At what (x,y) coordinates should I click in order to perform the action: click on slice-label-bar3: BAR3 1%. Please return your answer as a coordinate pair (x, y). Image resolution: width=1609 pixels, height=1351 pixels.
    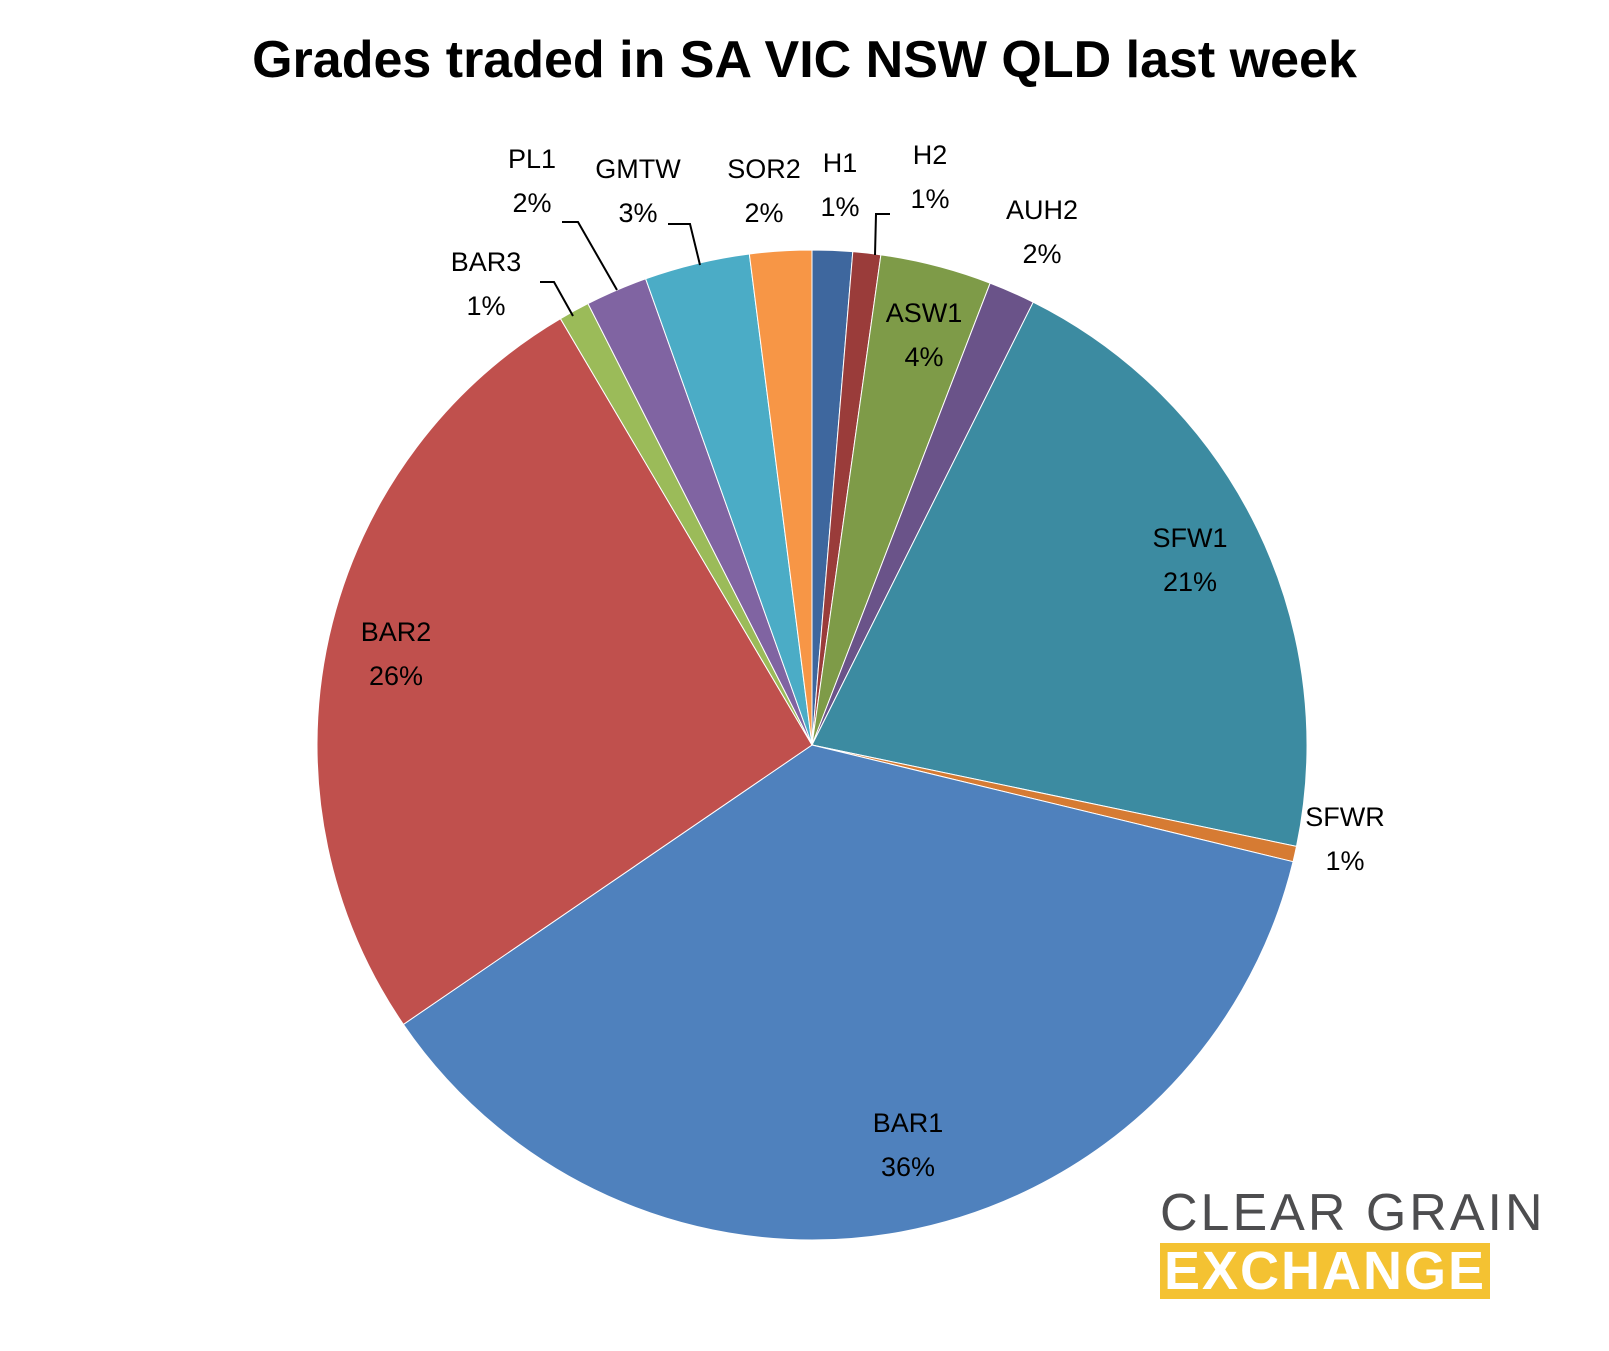
    Looking at the image, I should click on (486, 284).